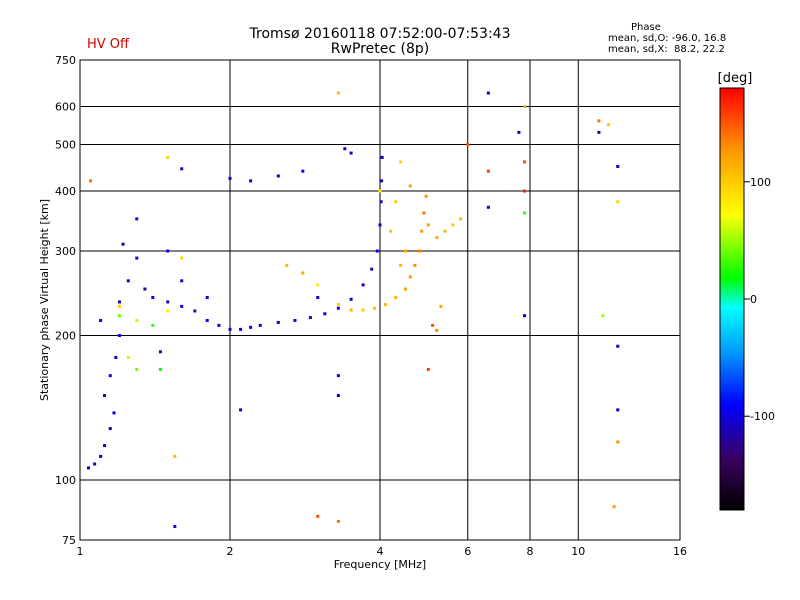  I want to click on colorbar, so click(732, 299).